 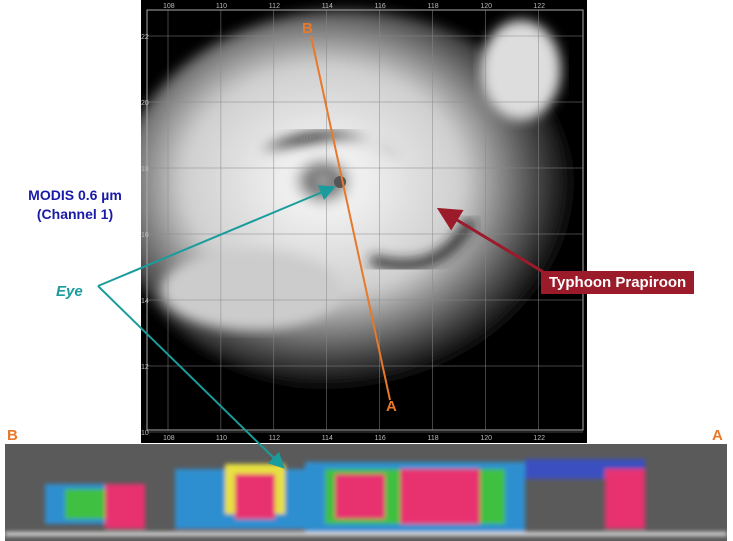 I want to click on lon-tick-bottom: 118, so click(x=433, y=438).